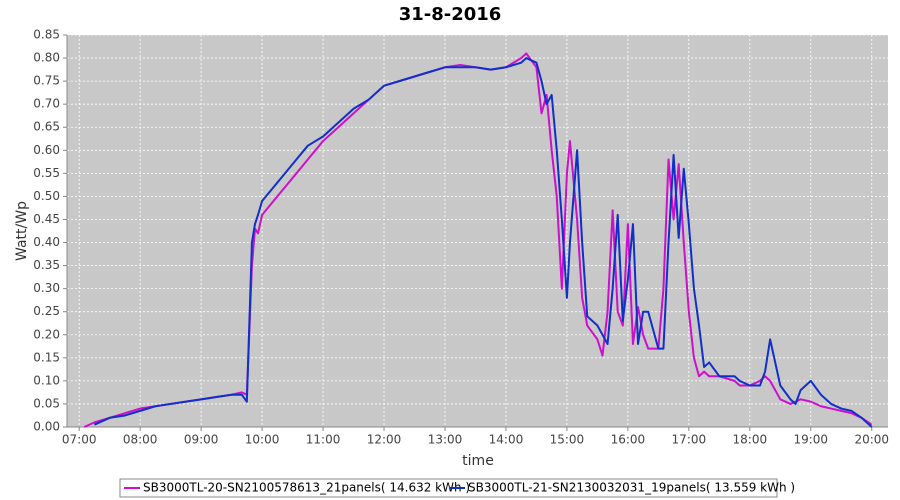  Describe the element at coordinates (140, 440) in the screenshot. I see `x-tick-label: 08:00` at that location.